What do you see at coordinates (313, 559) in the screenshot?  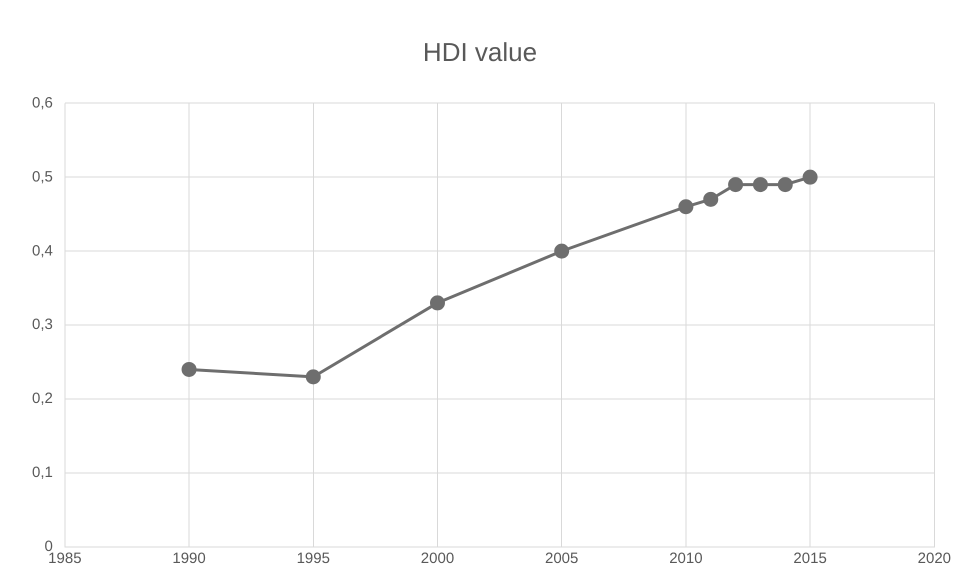 I see `x-tick-label: 1995` at bounding box center [313, 559].